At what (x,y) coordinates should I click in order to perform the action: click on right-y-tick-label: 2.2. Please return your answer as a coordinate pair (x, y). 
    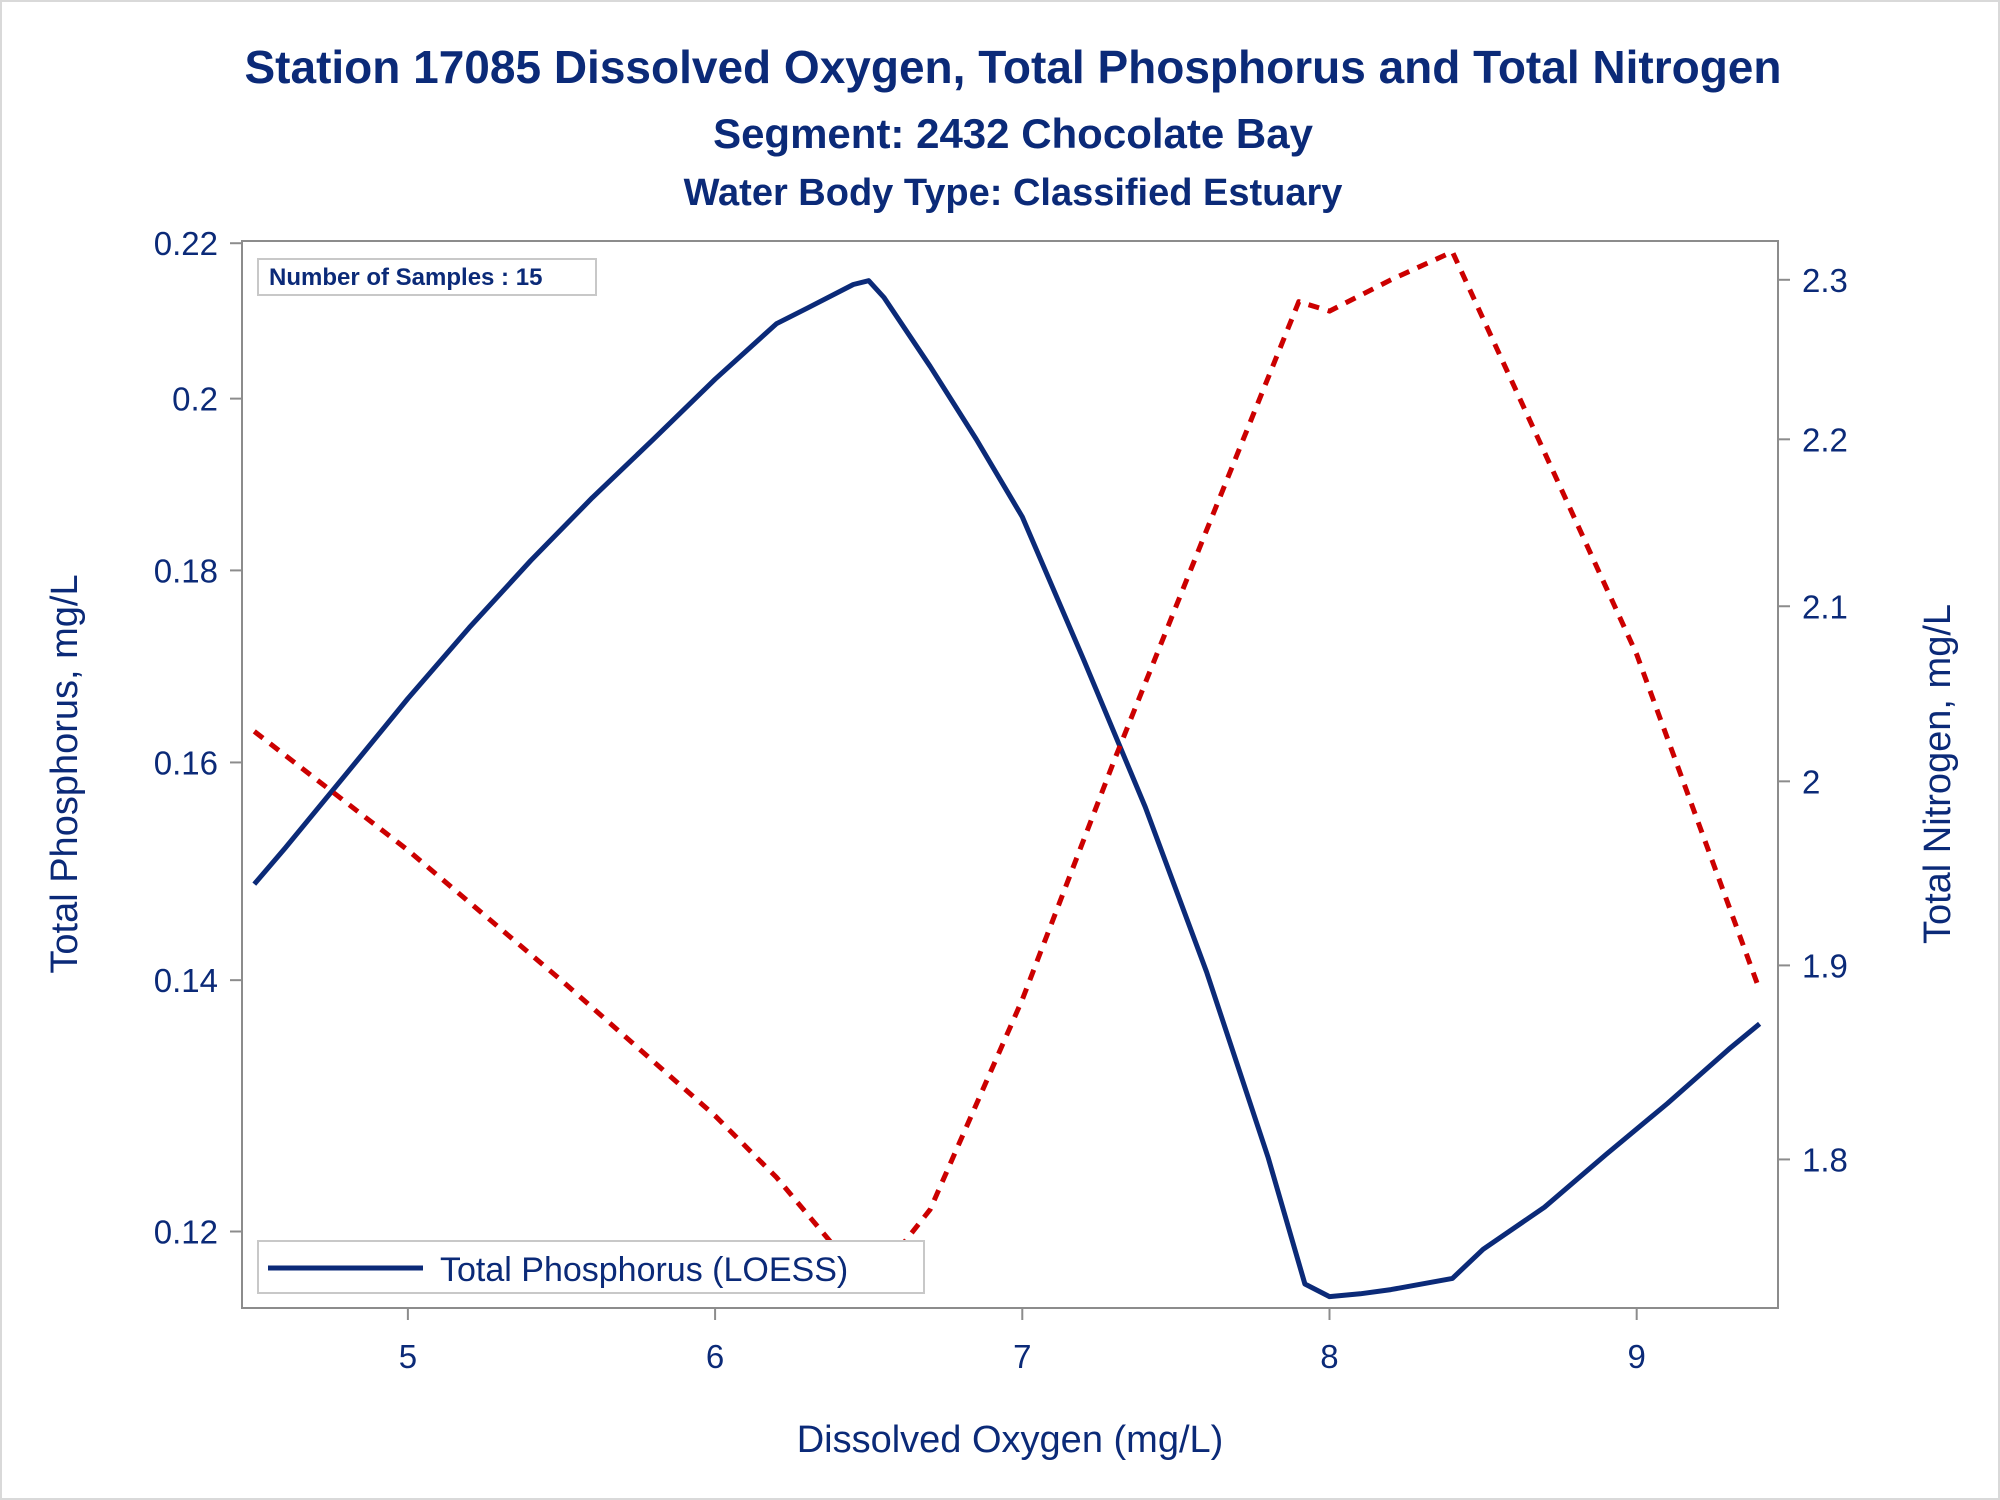
    Looking at the image, I should click on (1825, 439).